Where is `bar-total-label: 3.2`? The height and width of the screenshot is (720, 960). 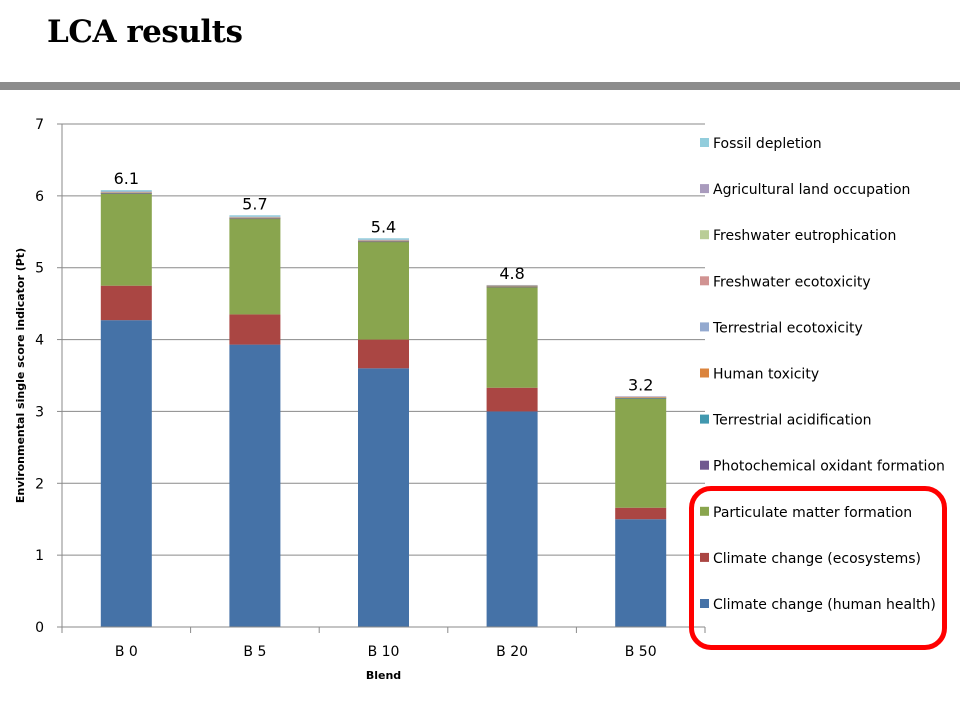 bar-total-label: 3.2 is located at coordinates (640, 384).